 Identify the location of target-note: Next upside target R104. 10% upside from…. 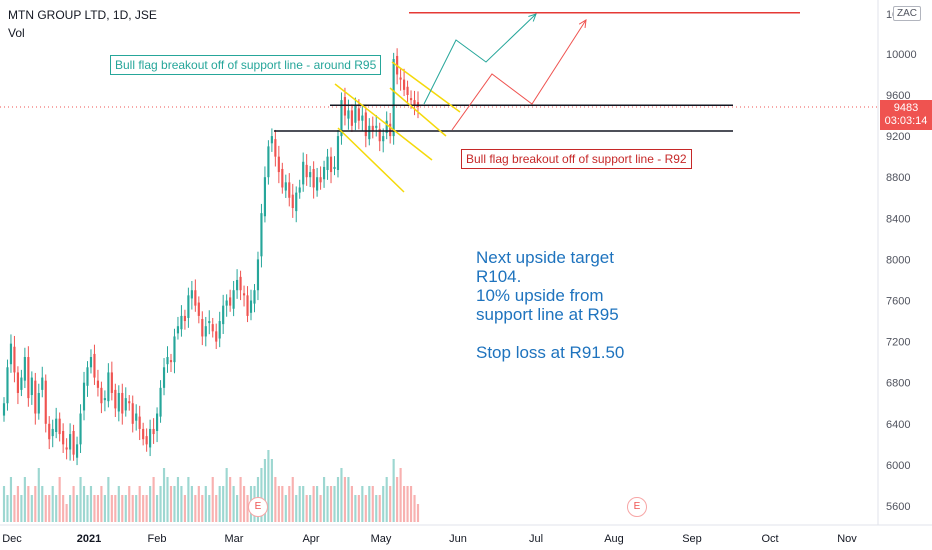
(550, 305).